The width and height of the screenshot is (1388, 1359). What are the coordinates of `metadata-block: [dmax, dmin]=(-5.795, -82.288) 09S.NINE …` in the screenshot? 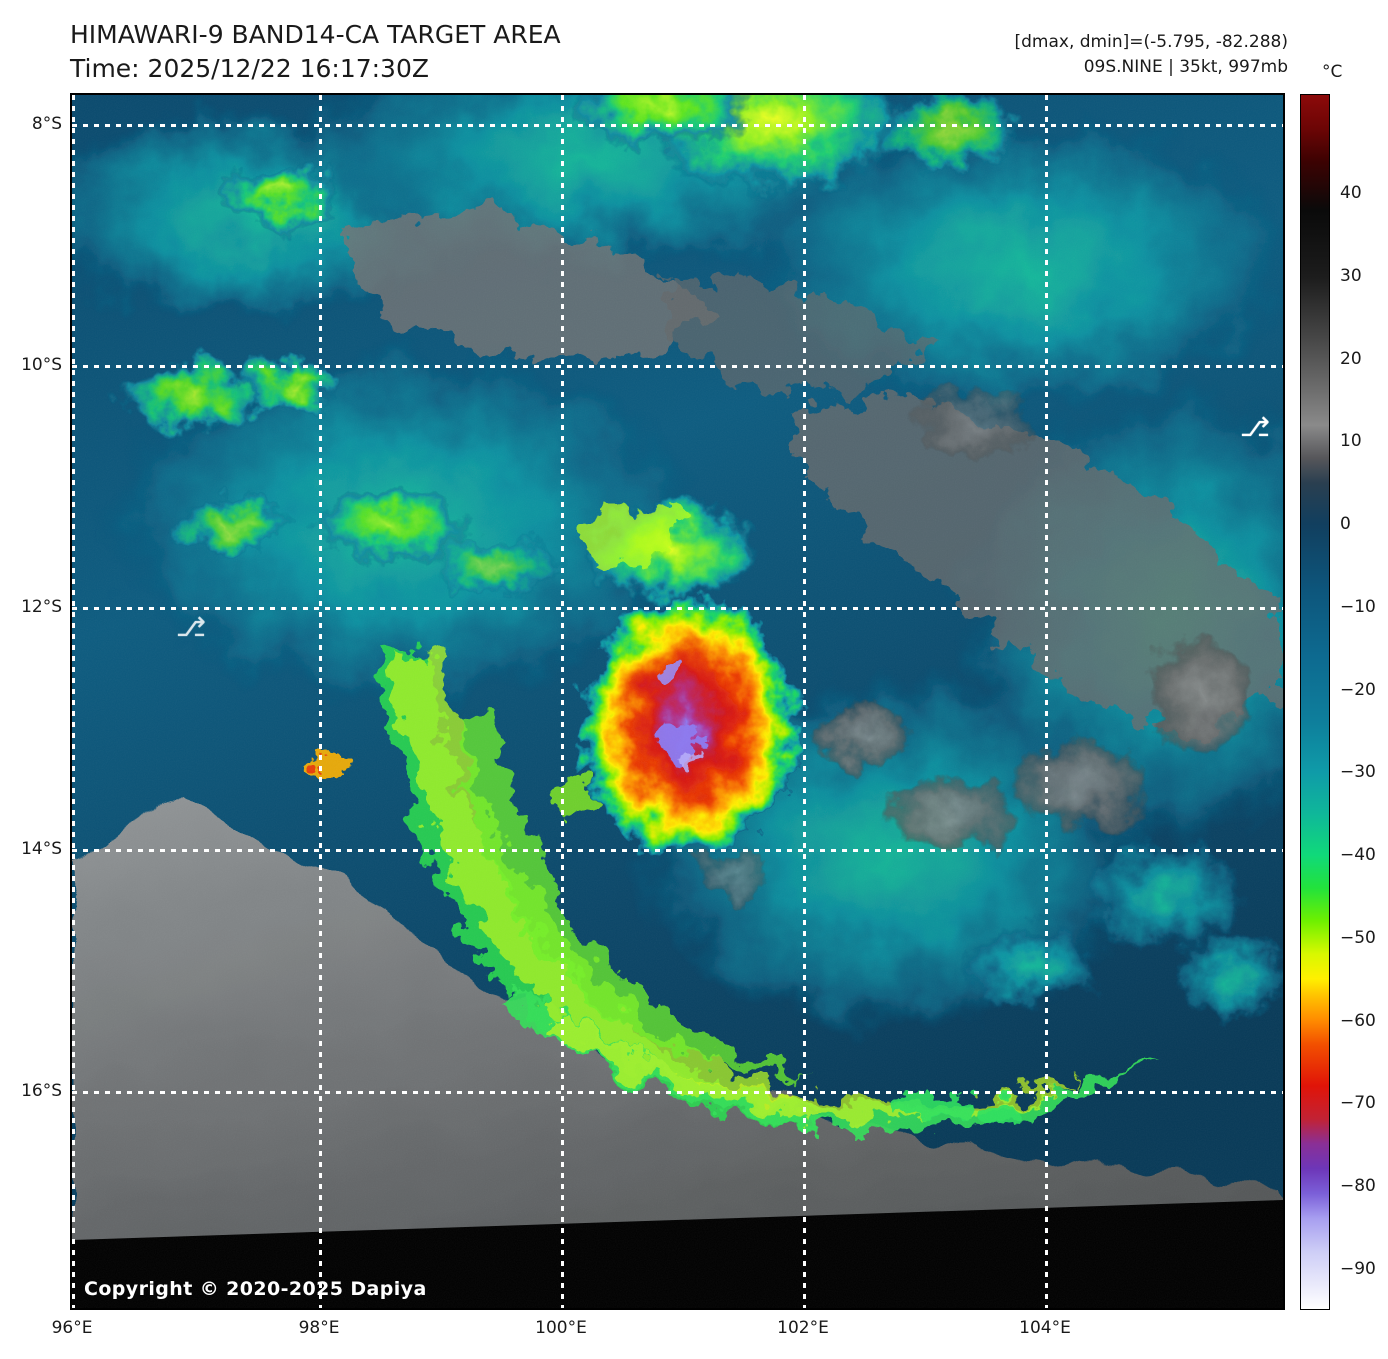 It's located at (1152, 55).